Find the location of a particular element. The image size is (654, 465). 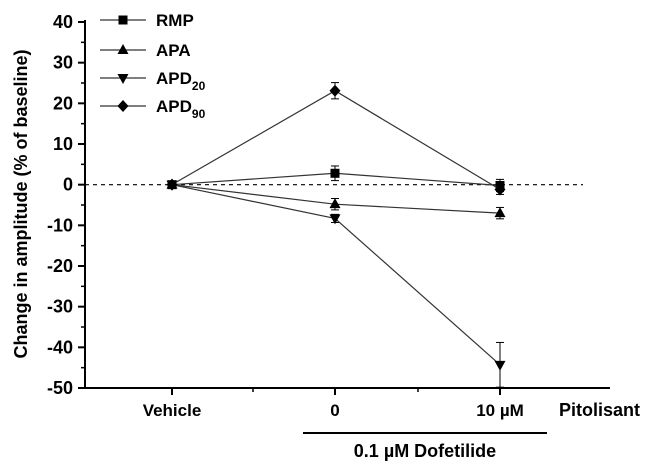

x-tick-label: 10 µM is located at coordinates (500, 410).